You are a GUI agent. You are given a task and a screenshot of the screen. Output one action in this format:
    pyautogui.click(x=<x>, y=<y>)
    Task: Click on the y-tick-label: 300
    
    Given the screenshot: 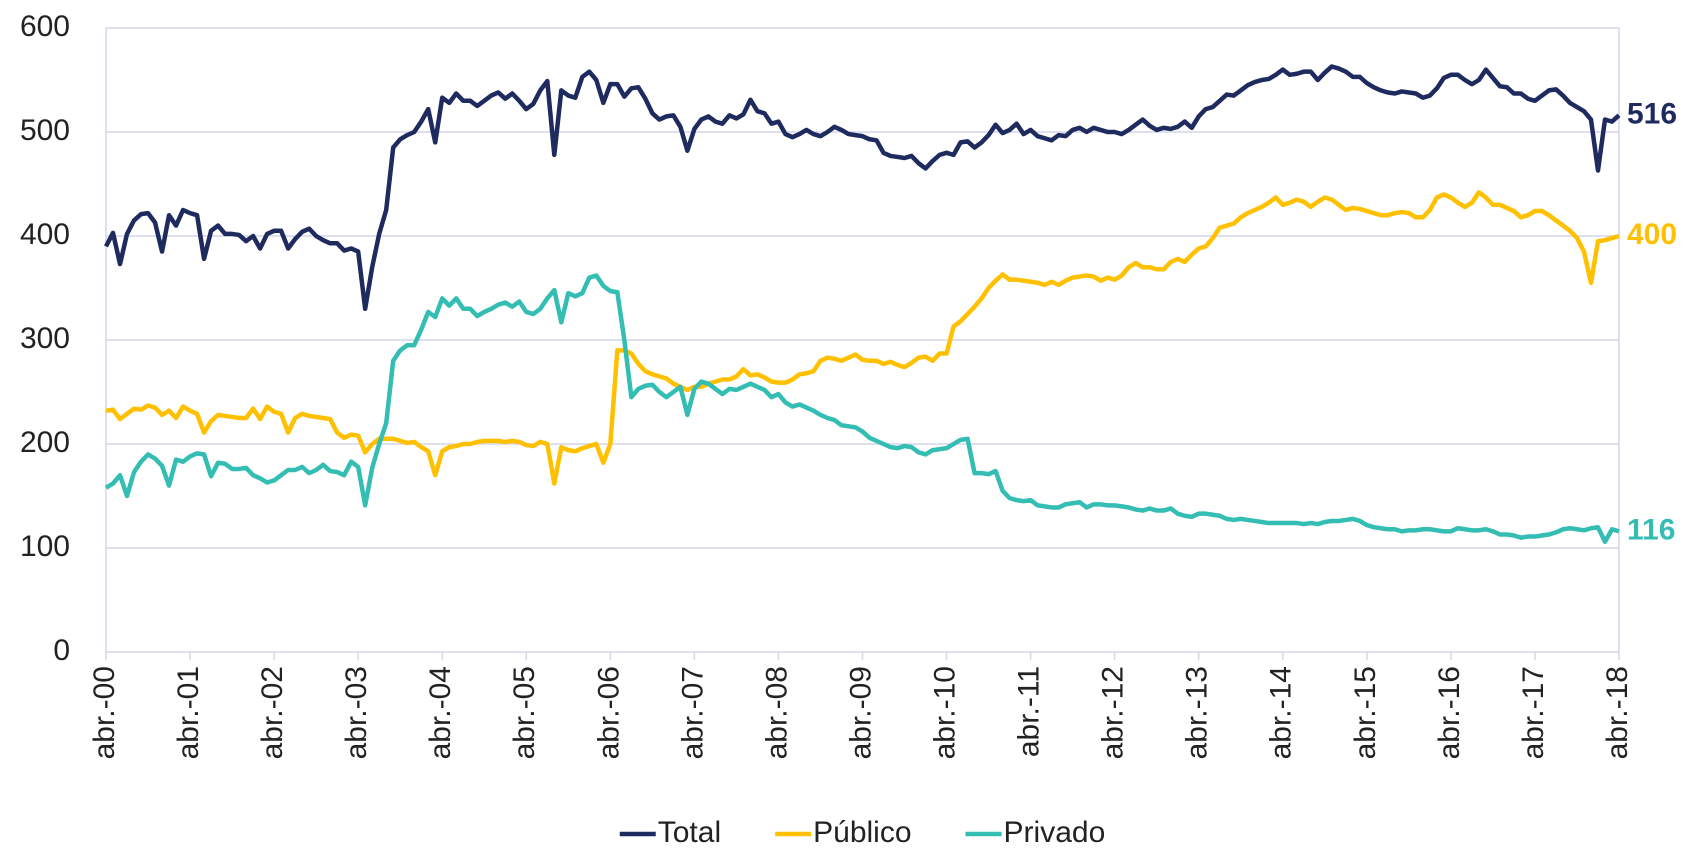 What is the action you would take?
    pyautogui.click(x=45, y=338)
    